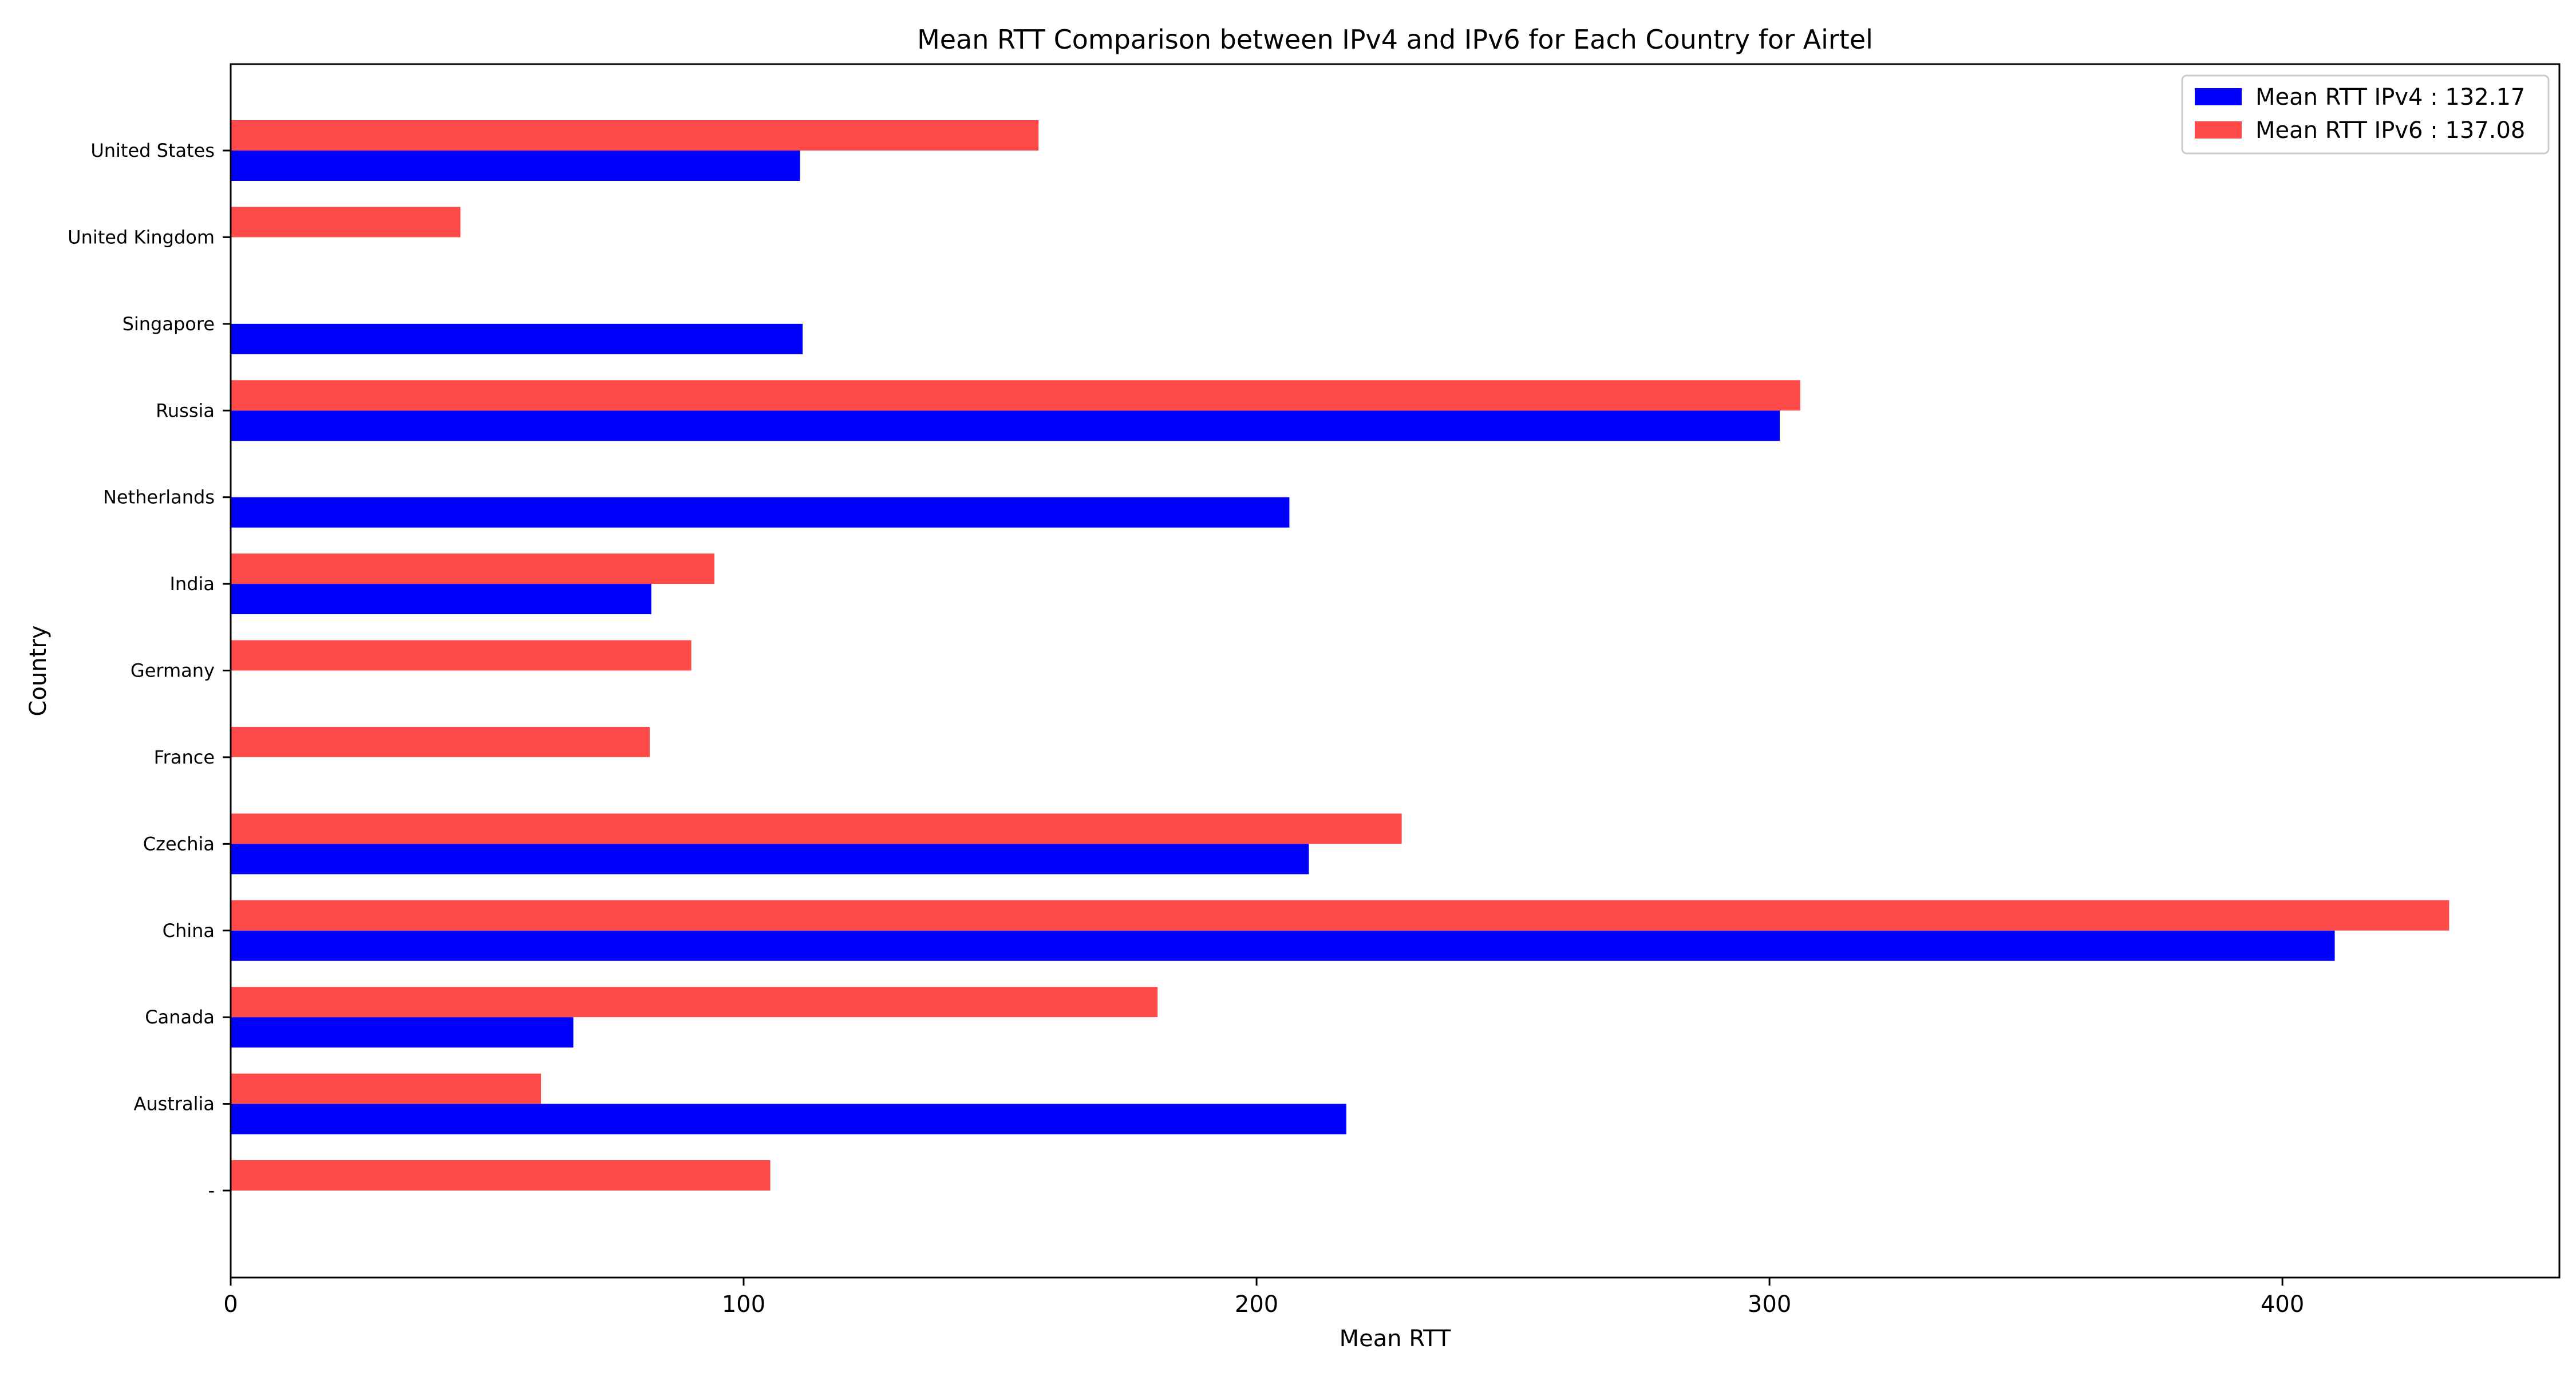 The width and height of the screenshot is (2576, 1376). I want to click on y-tick-label-czechia: Czechia, so click(179, 844).